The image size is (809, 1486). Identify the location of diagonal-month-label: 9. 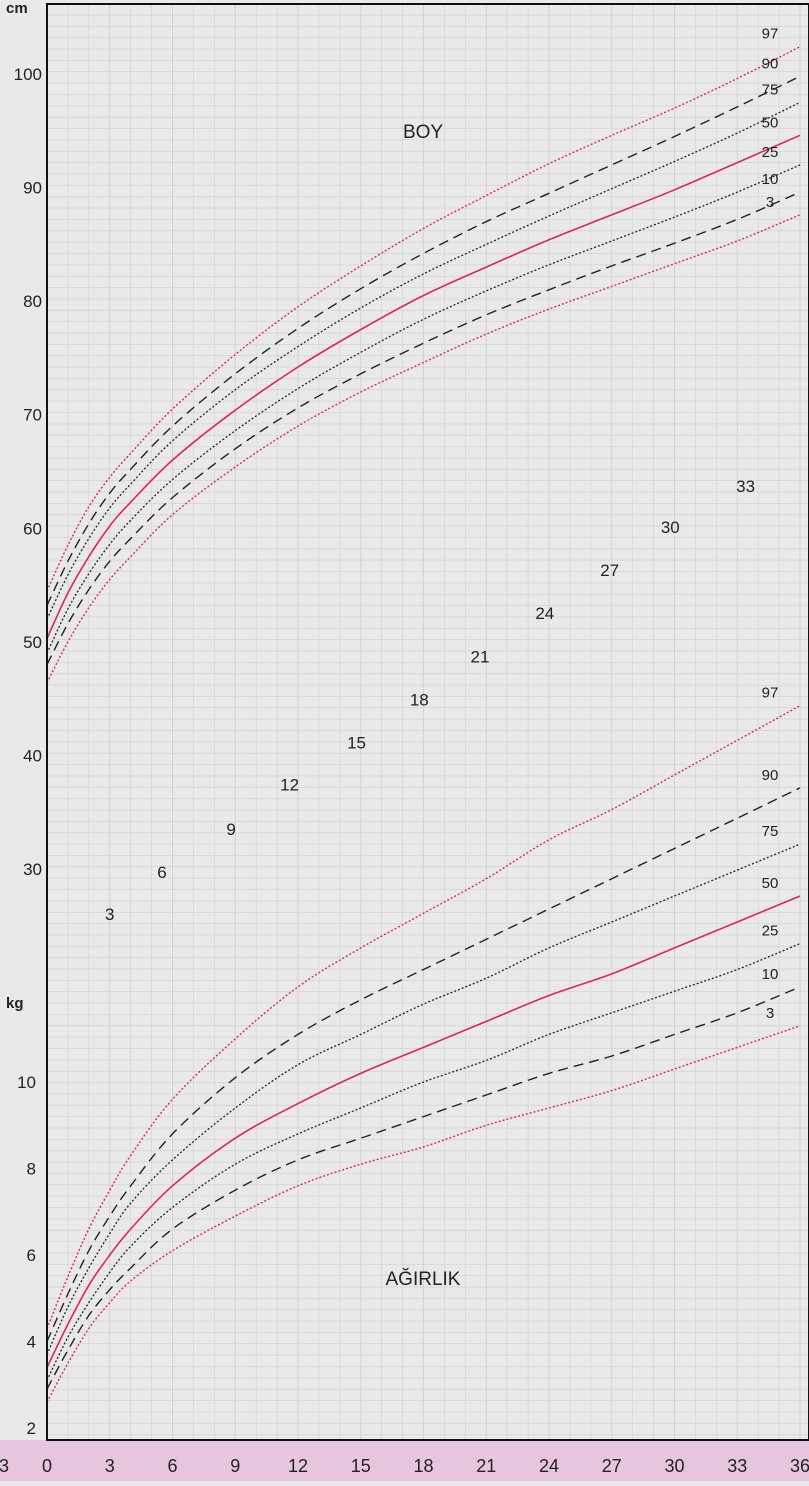
(230, 829).